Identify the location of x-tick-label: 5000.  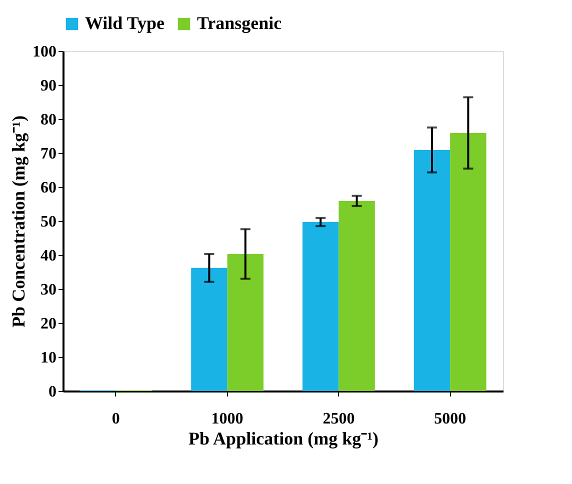
(450, 419).